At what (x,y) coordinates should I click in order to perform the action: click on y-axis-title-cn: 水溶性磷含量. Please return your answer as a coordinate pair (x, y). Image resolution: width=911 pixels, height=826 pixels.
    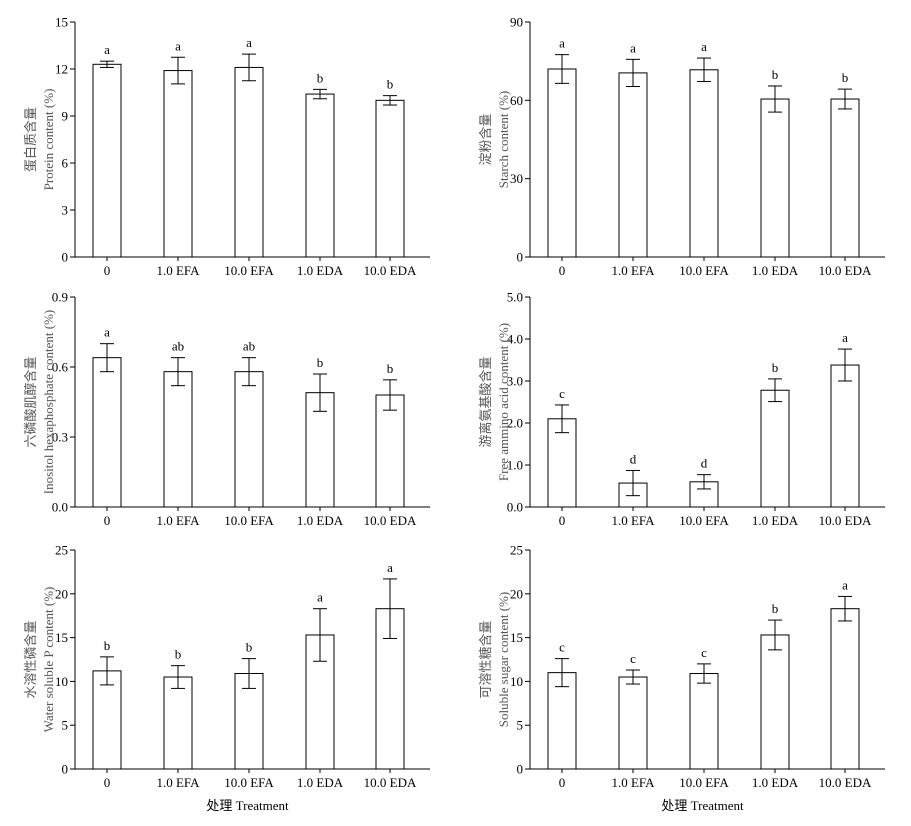
    Looking at the image, I should click on (30, 659).